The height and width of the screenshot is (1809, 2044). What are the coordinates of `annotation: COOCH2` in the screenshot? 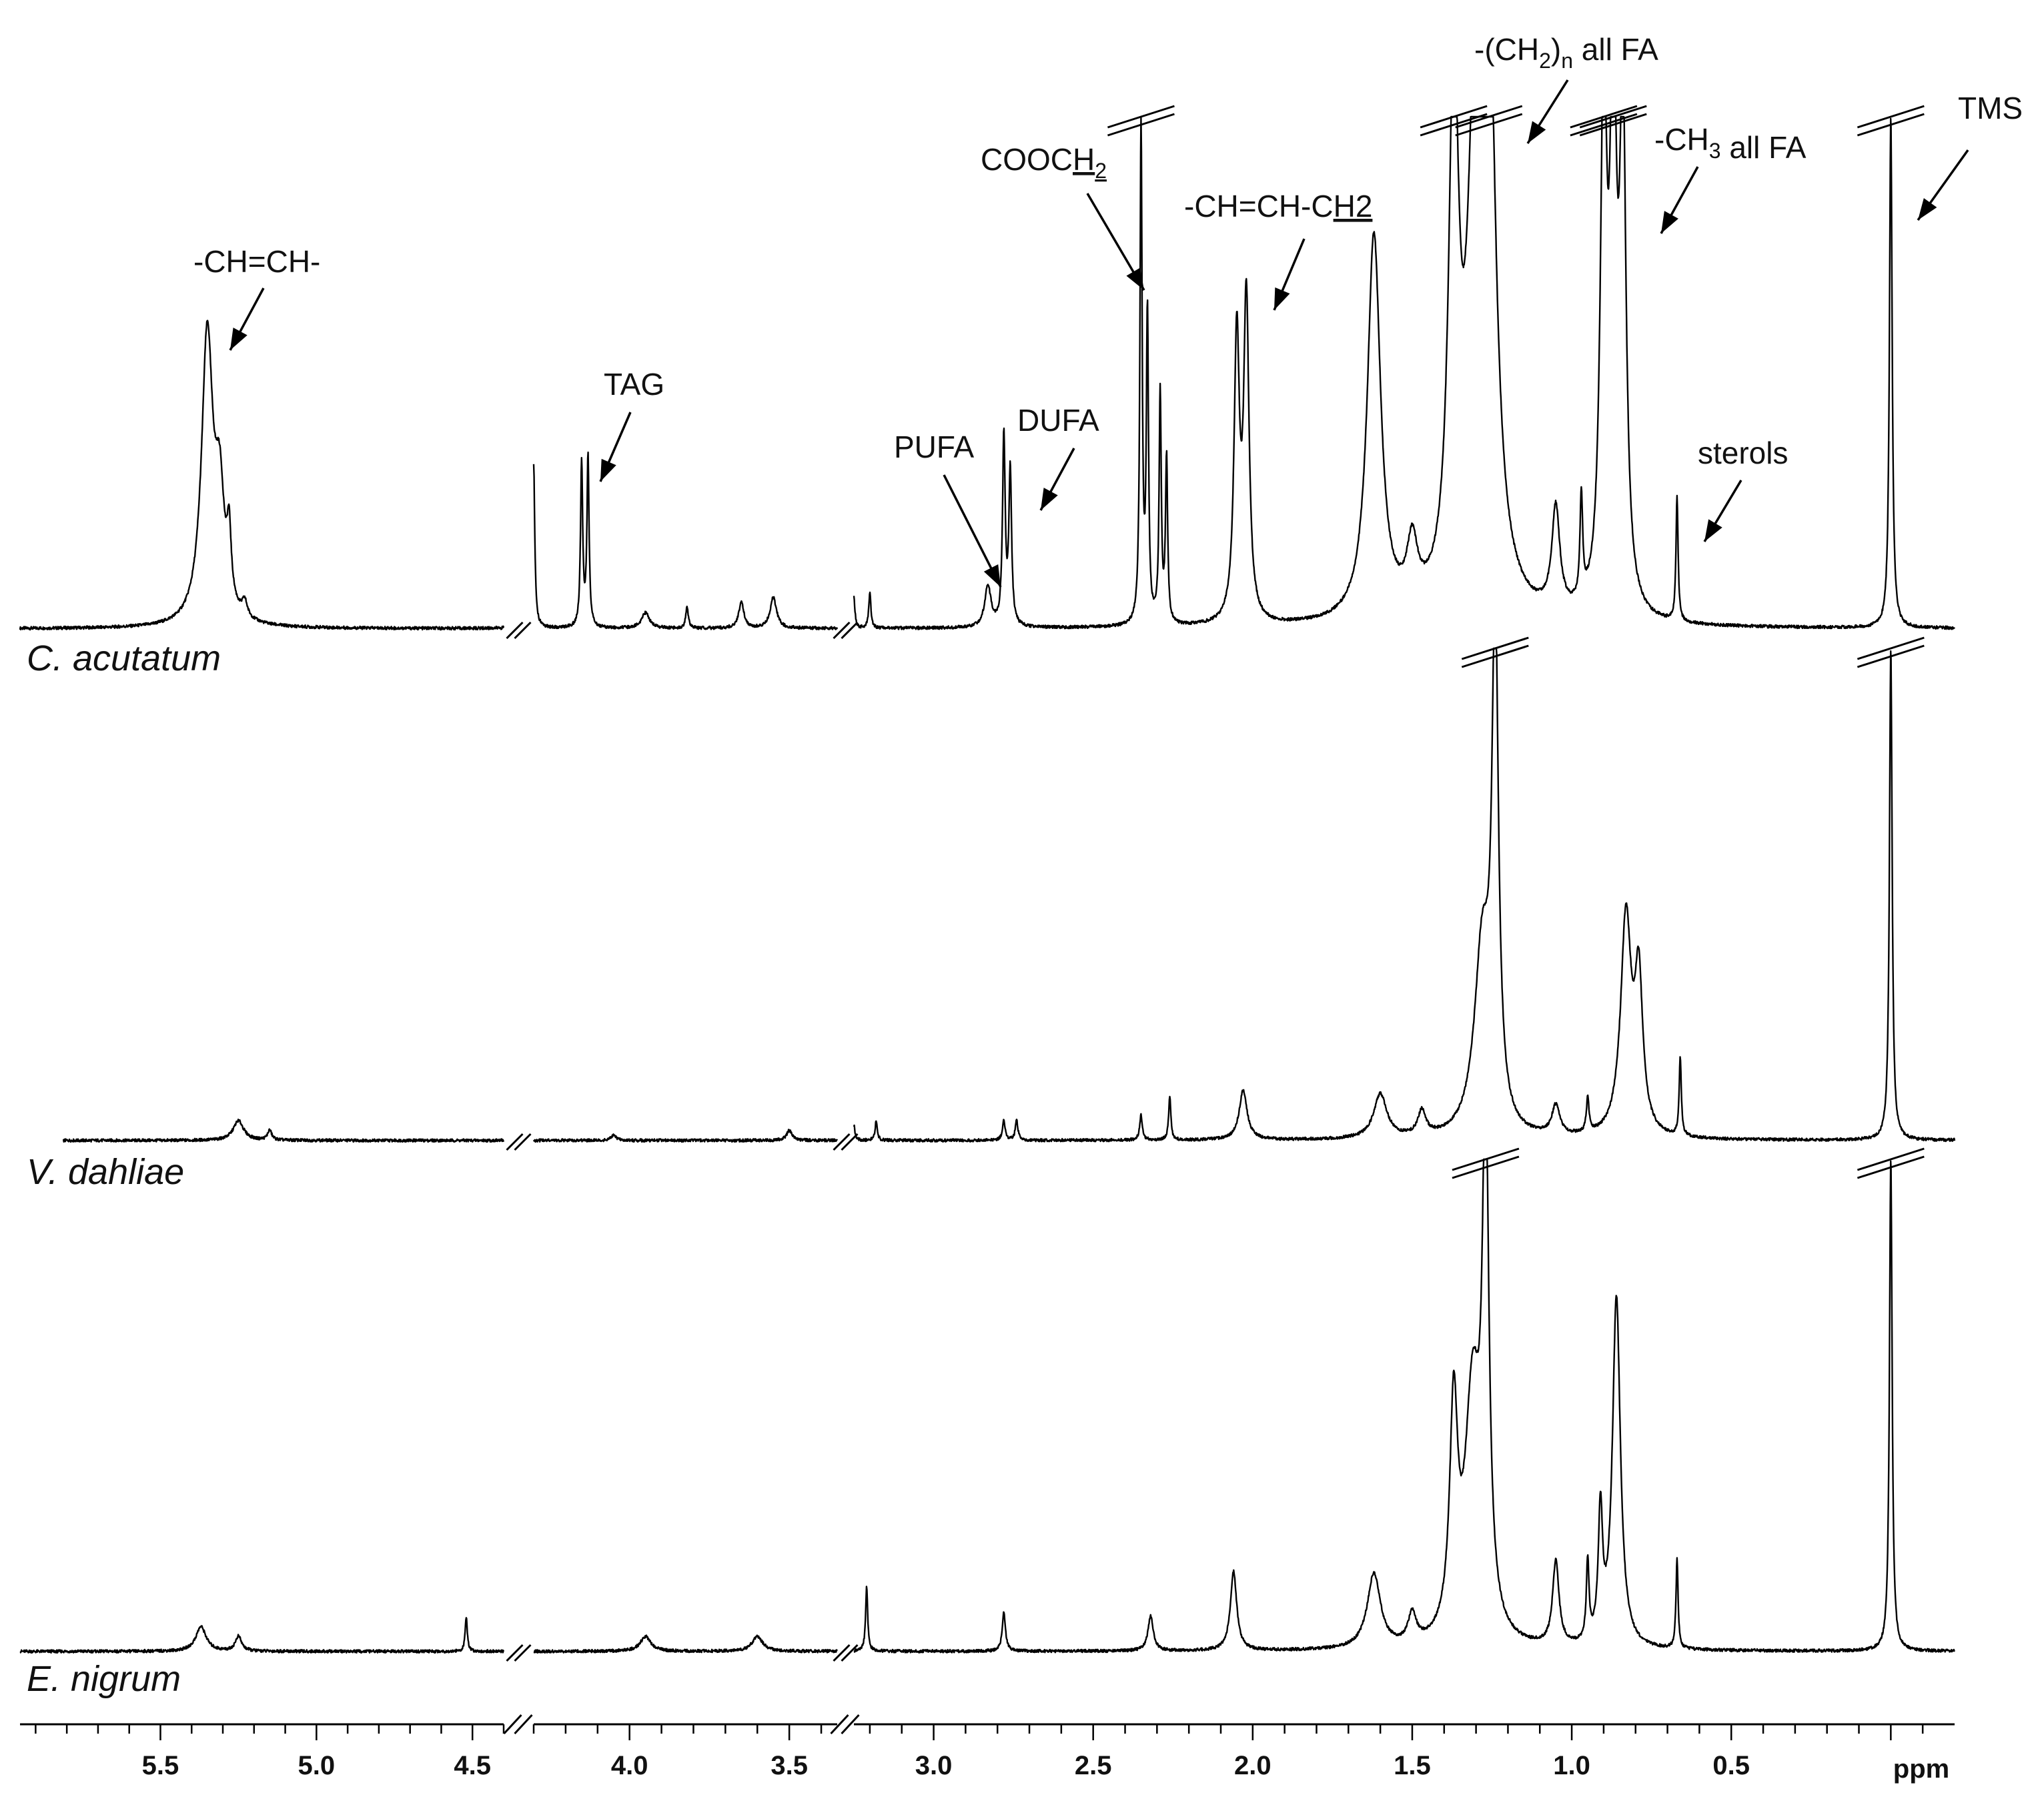 It's located at (1063, 217).